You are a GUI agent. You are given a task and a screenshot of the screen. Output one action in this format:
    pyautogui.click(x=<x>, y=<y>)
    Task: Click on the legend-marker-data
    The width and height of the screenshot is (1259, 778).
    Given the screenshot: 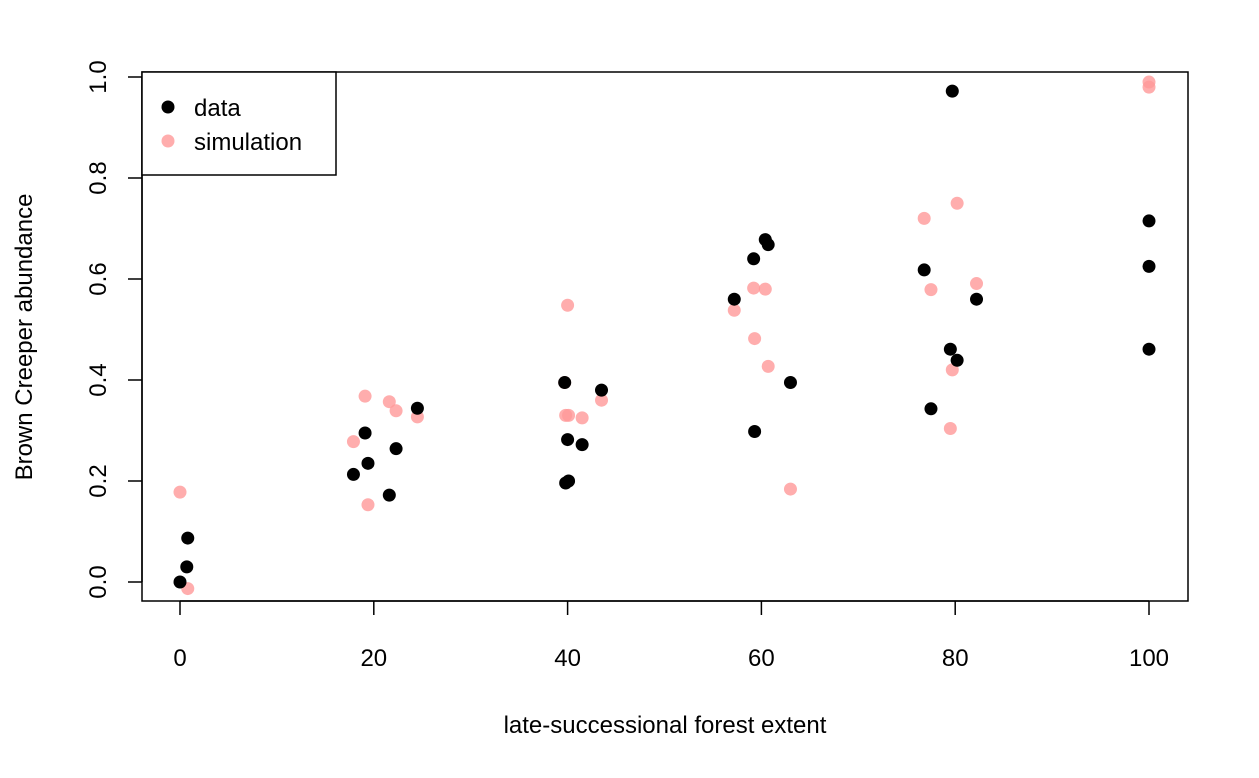 What is the action you would take?
    pyautogui.click(x=168, y=107)
    